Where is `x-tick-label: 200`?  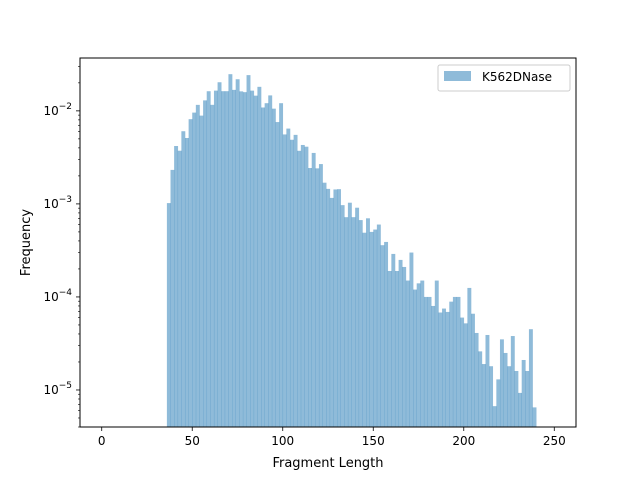
x-tick-label: 200 is located at coordinates (463, 441).